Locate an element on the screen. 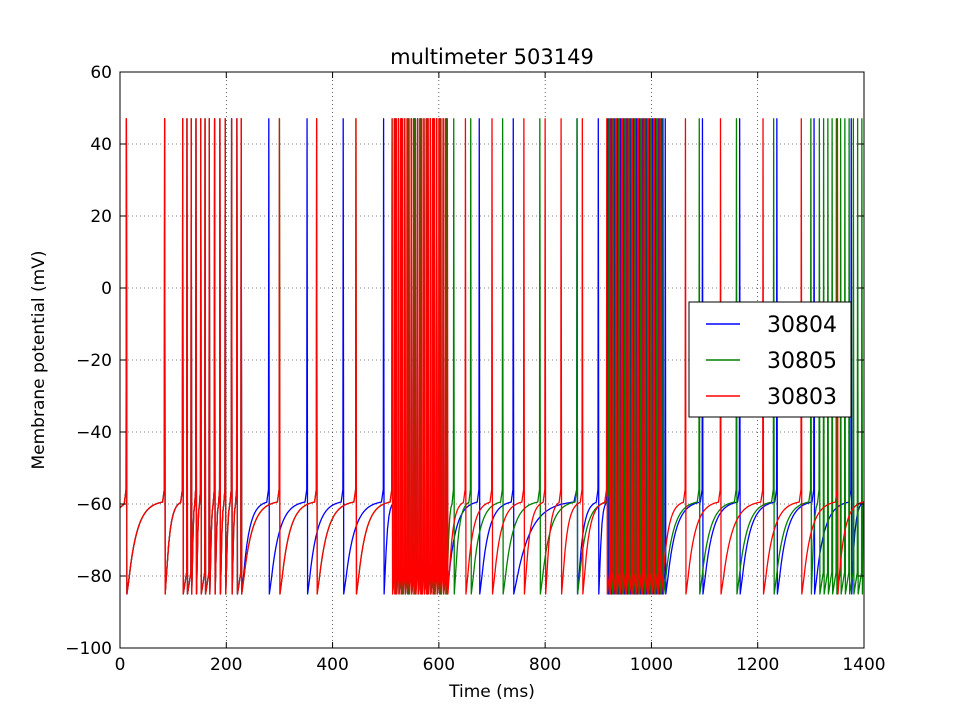 The image size is (960, 720). x-tick-label: 800 is located at coordinates (545, 665).